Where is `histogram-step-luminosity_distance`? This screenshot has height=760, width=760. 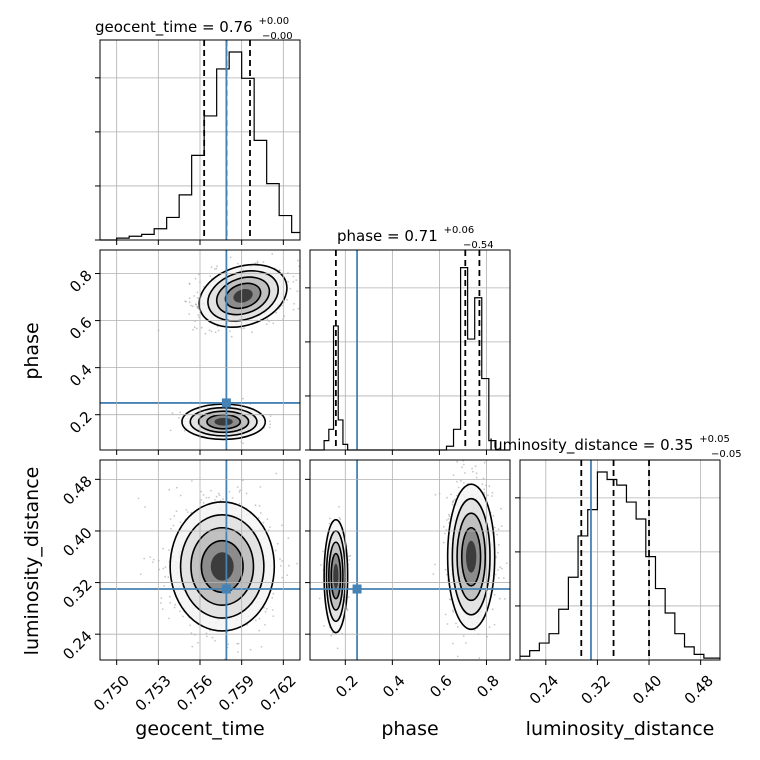
histogram-step-luminosity_distance is located at coordinates (620, 565).